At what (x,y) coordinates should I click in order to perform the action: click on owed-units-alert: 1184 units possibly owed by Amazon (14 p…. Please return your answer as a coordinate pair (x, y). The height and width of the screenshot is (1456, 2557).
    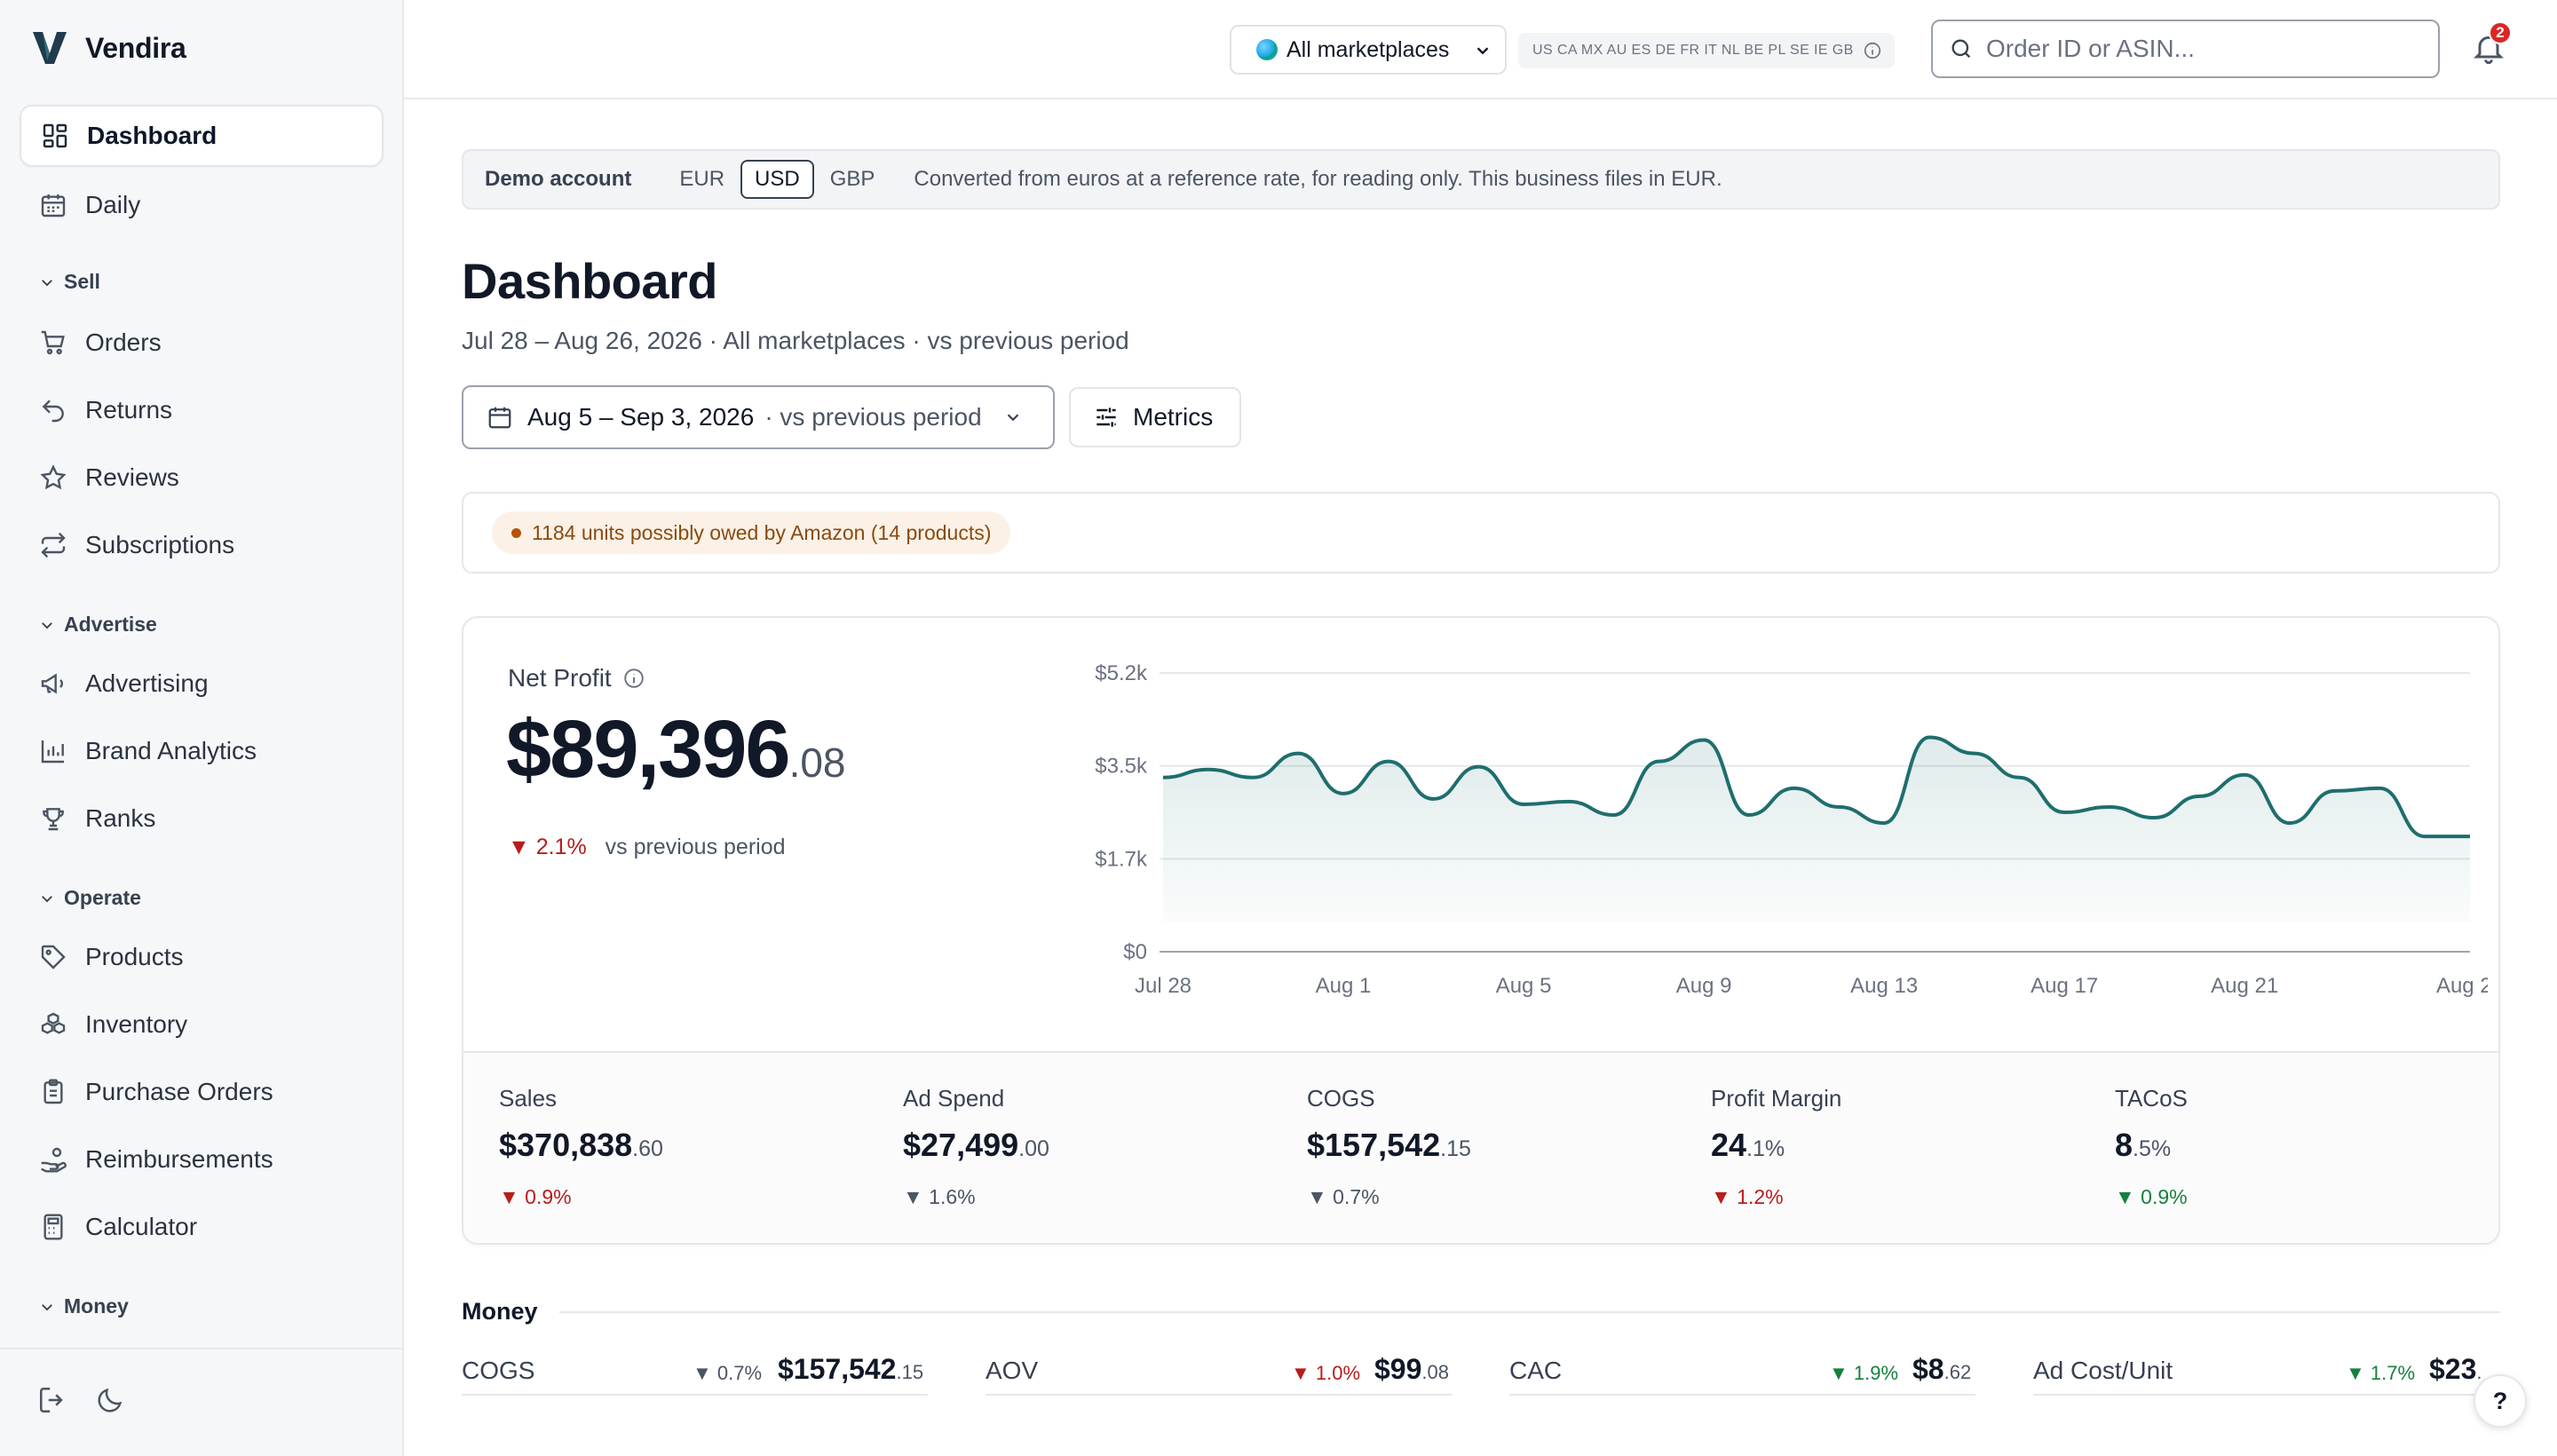
    Looking at the image, I should click on (751, 532).